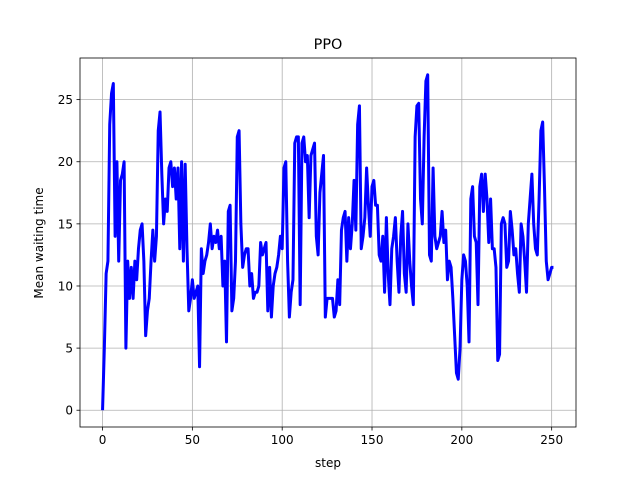 This screenshot has width=640, height=480. Describe the element at coordinates (282, 440) in the screenshot. I see `x-tick-label: 100` at that location.